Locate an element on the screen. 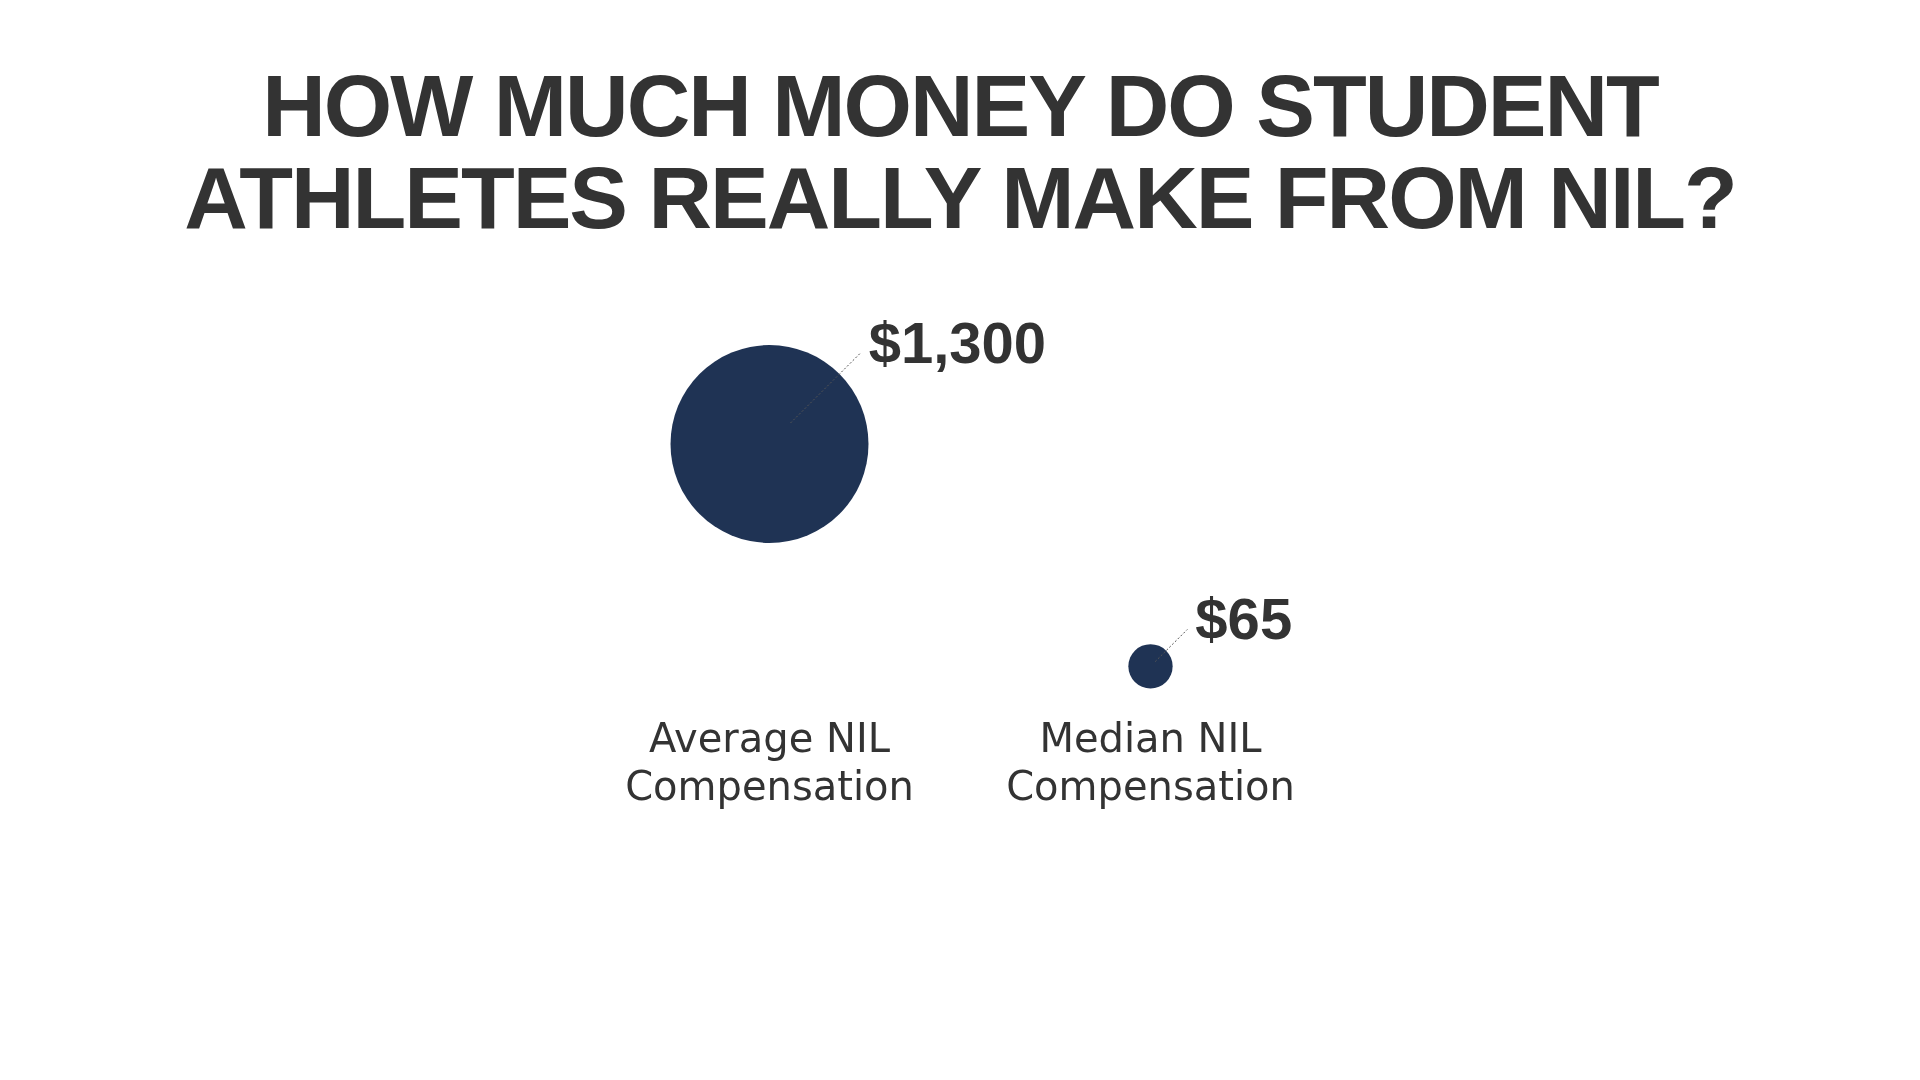 Image resolution: width=1920 pixels, height=1080 pixels. chart-title: HOW MUCH MONEY DO STUDENT ATHLETES REALLY MAKE FROM NIL? is located at coordinates (960, 151).